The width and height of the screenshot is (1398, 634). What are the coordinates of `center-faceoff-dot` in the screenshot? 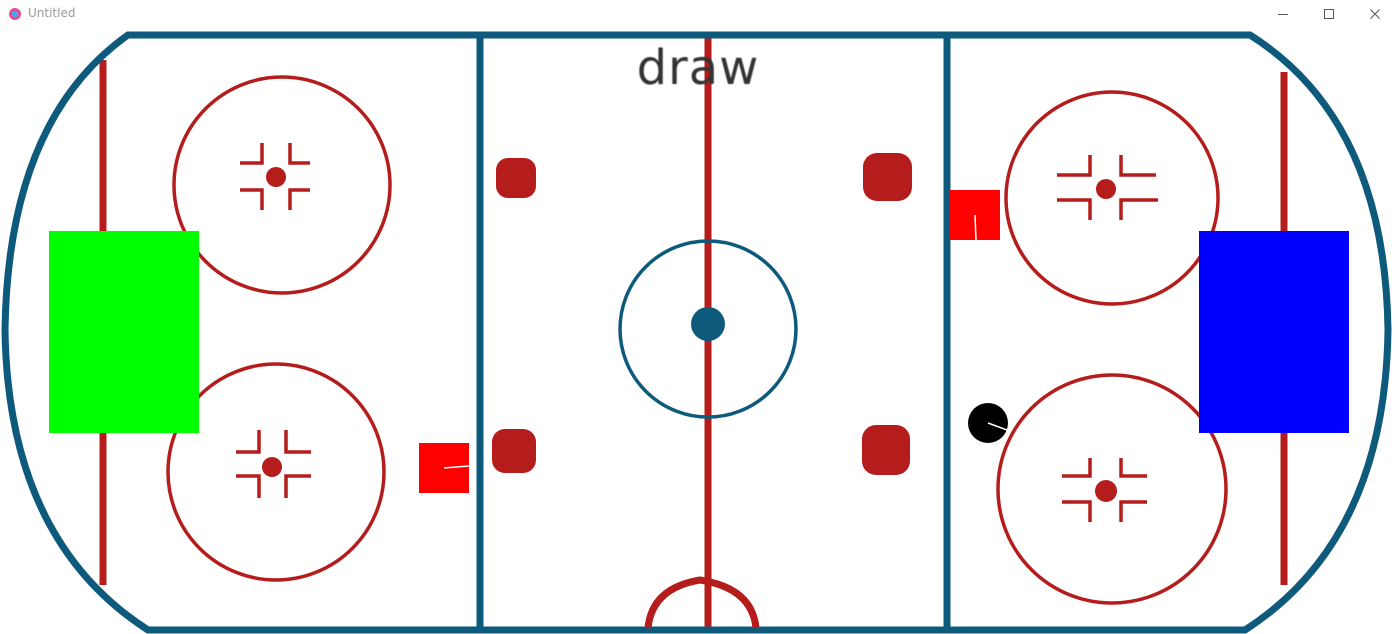 It's located at (708, 324).